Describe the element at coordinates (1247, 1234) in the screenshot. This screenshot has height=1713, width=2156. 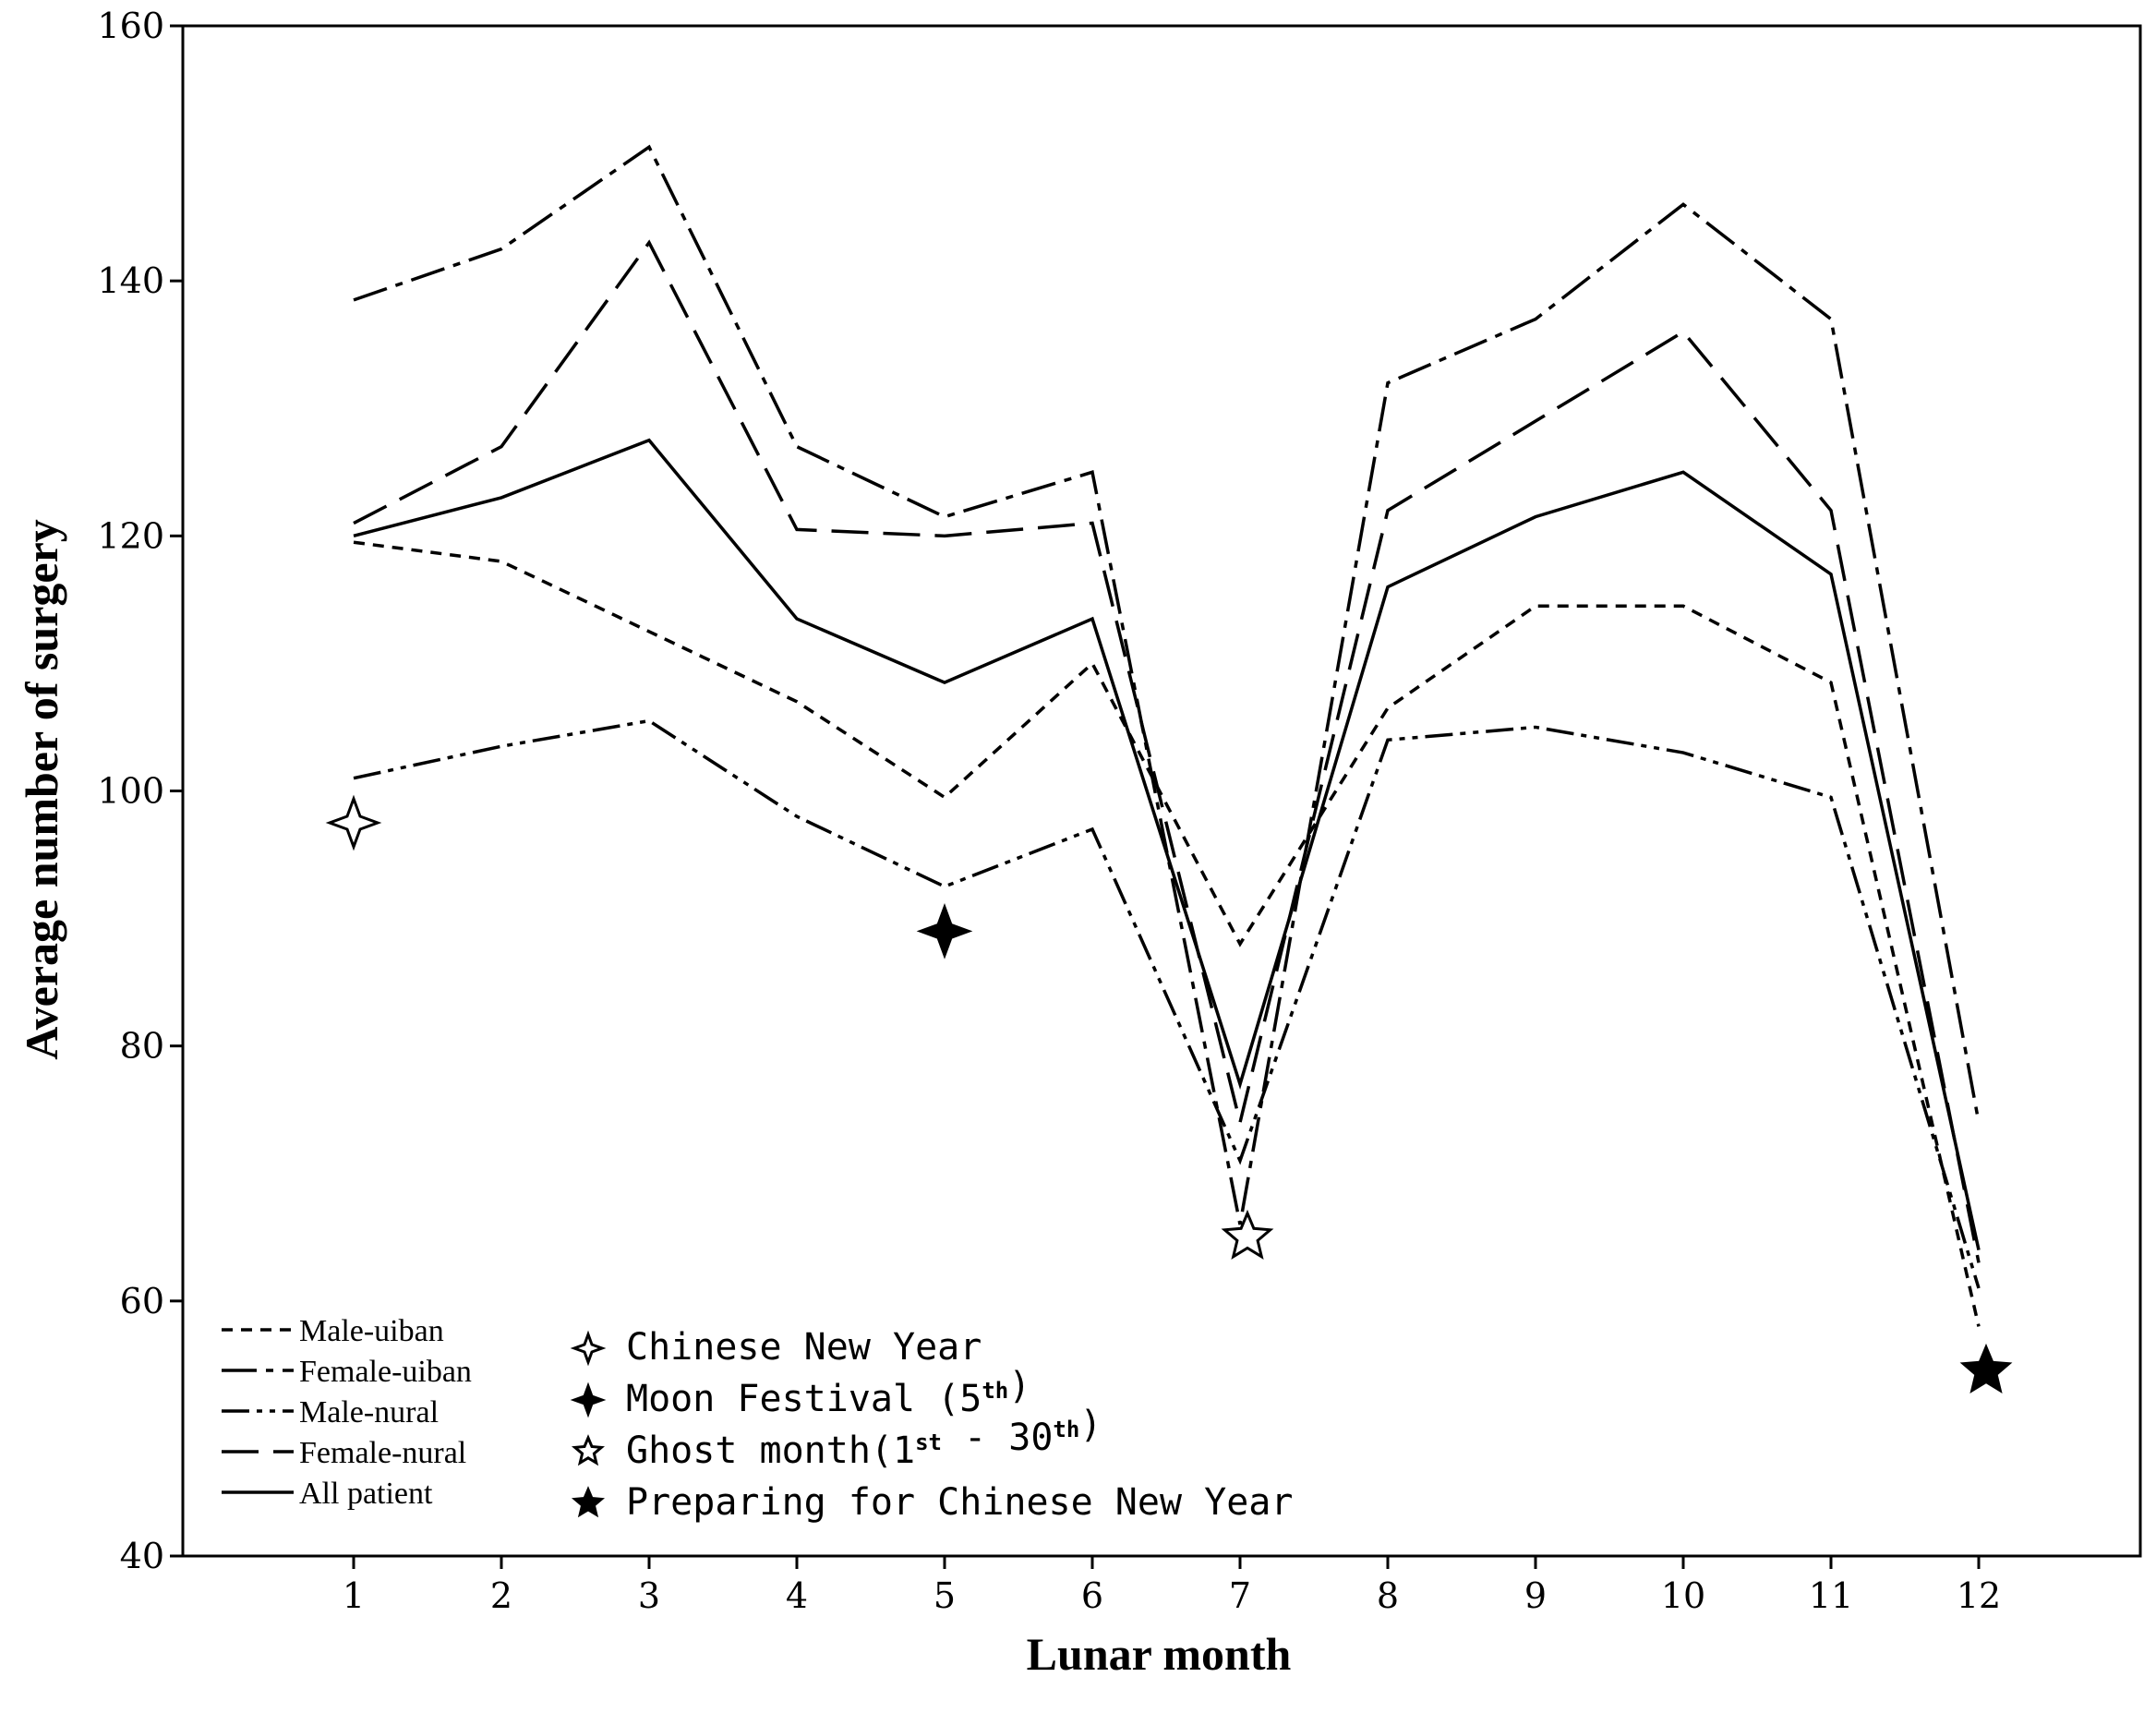
I see `marker-open-five-point-star-icon` at that location.